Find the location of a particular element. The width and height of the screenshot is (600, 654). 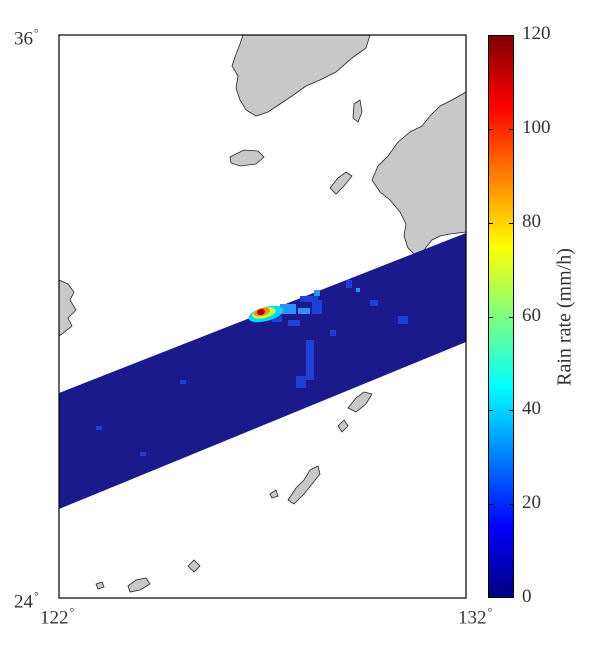

yonaguni-island is located at coordinates (100, 585).